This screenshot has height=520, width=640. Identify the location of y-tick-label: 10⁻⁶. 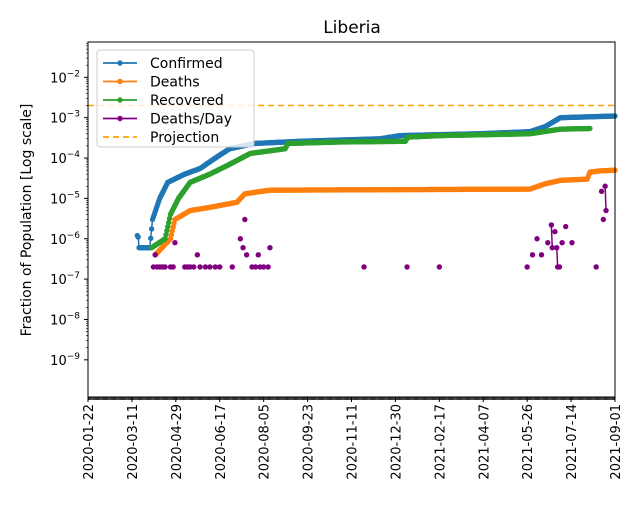
(65, 239).